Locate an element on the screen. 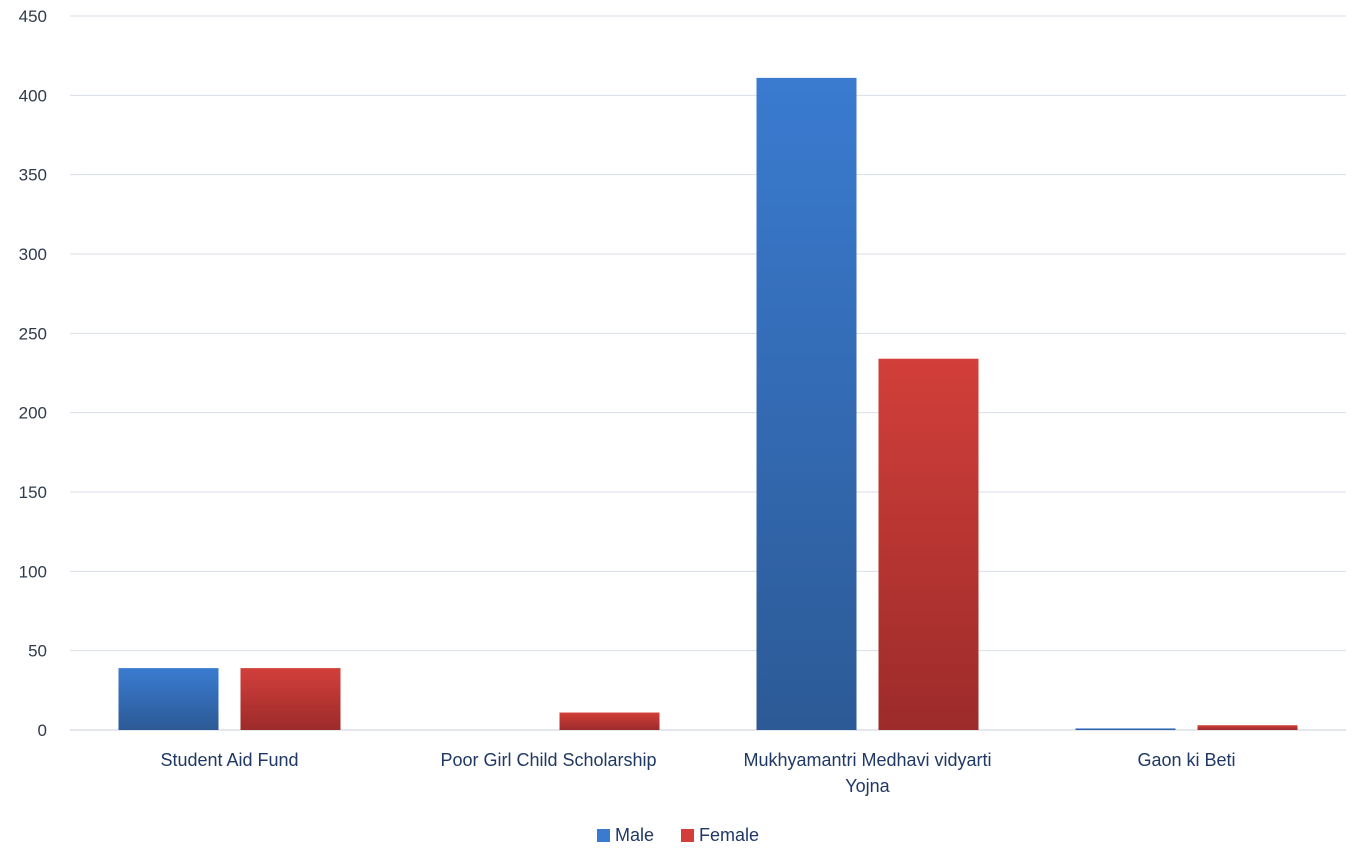 The height and width of the screenshot is (859, 1352). legend: Male Female is located at coordinates (678, 835).